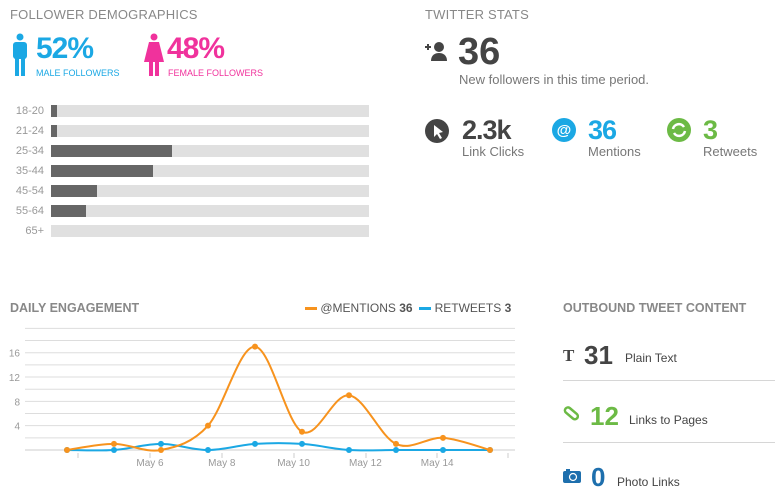 Image resolution: width=775 pixels, height=495 pixels. Describe the element at coordinates (487, 130) in the screenshot. I see `link-clicks-count: 2.3k` at that location.